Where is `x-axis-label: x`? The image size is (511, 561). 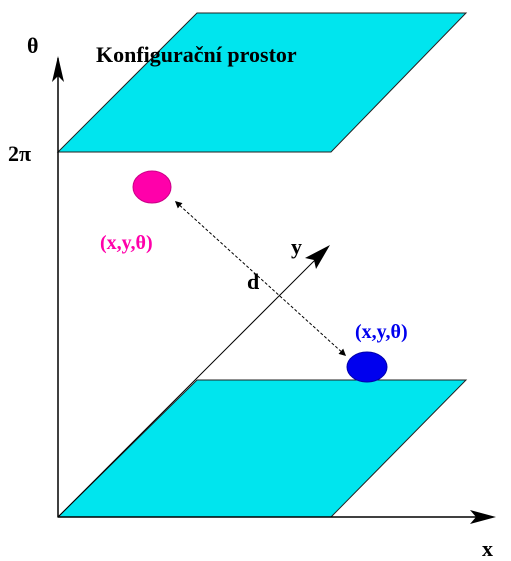
x-axis-label: x is located at coordinates (487, 548).